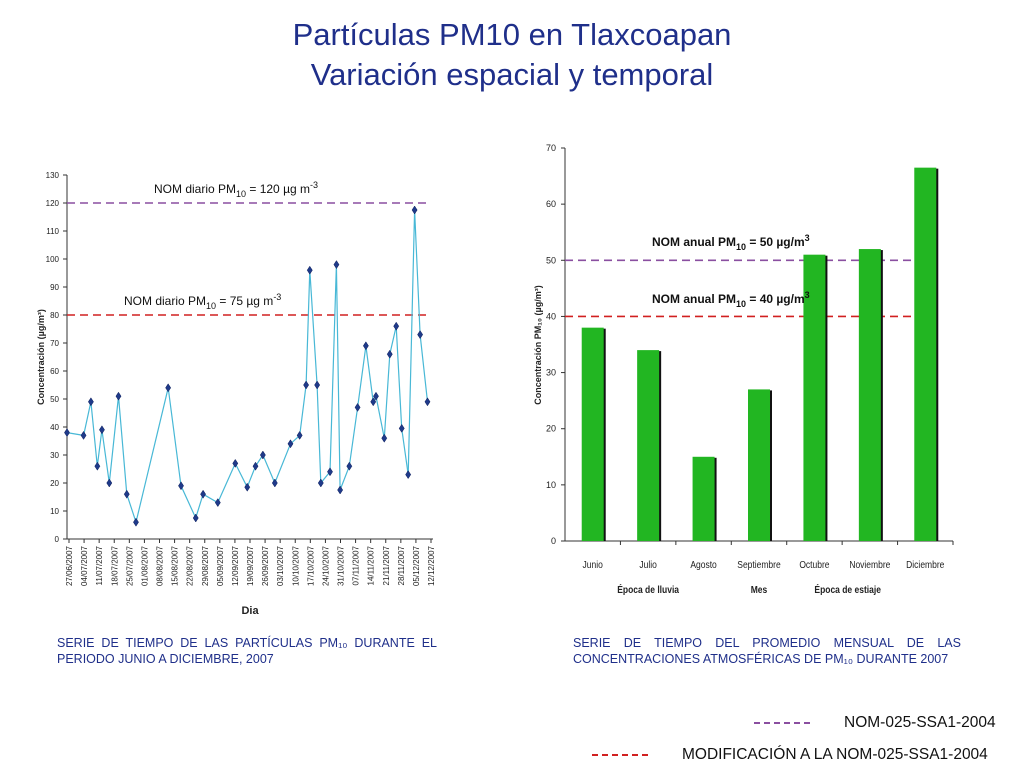  What do you see at coordinates (54, 315) in the screenshot?
I see `line-chart-y-tick-label: 80` at bounding box center [54, 315].